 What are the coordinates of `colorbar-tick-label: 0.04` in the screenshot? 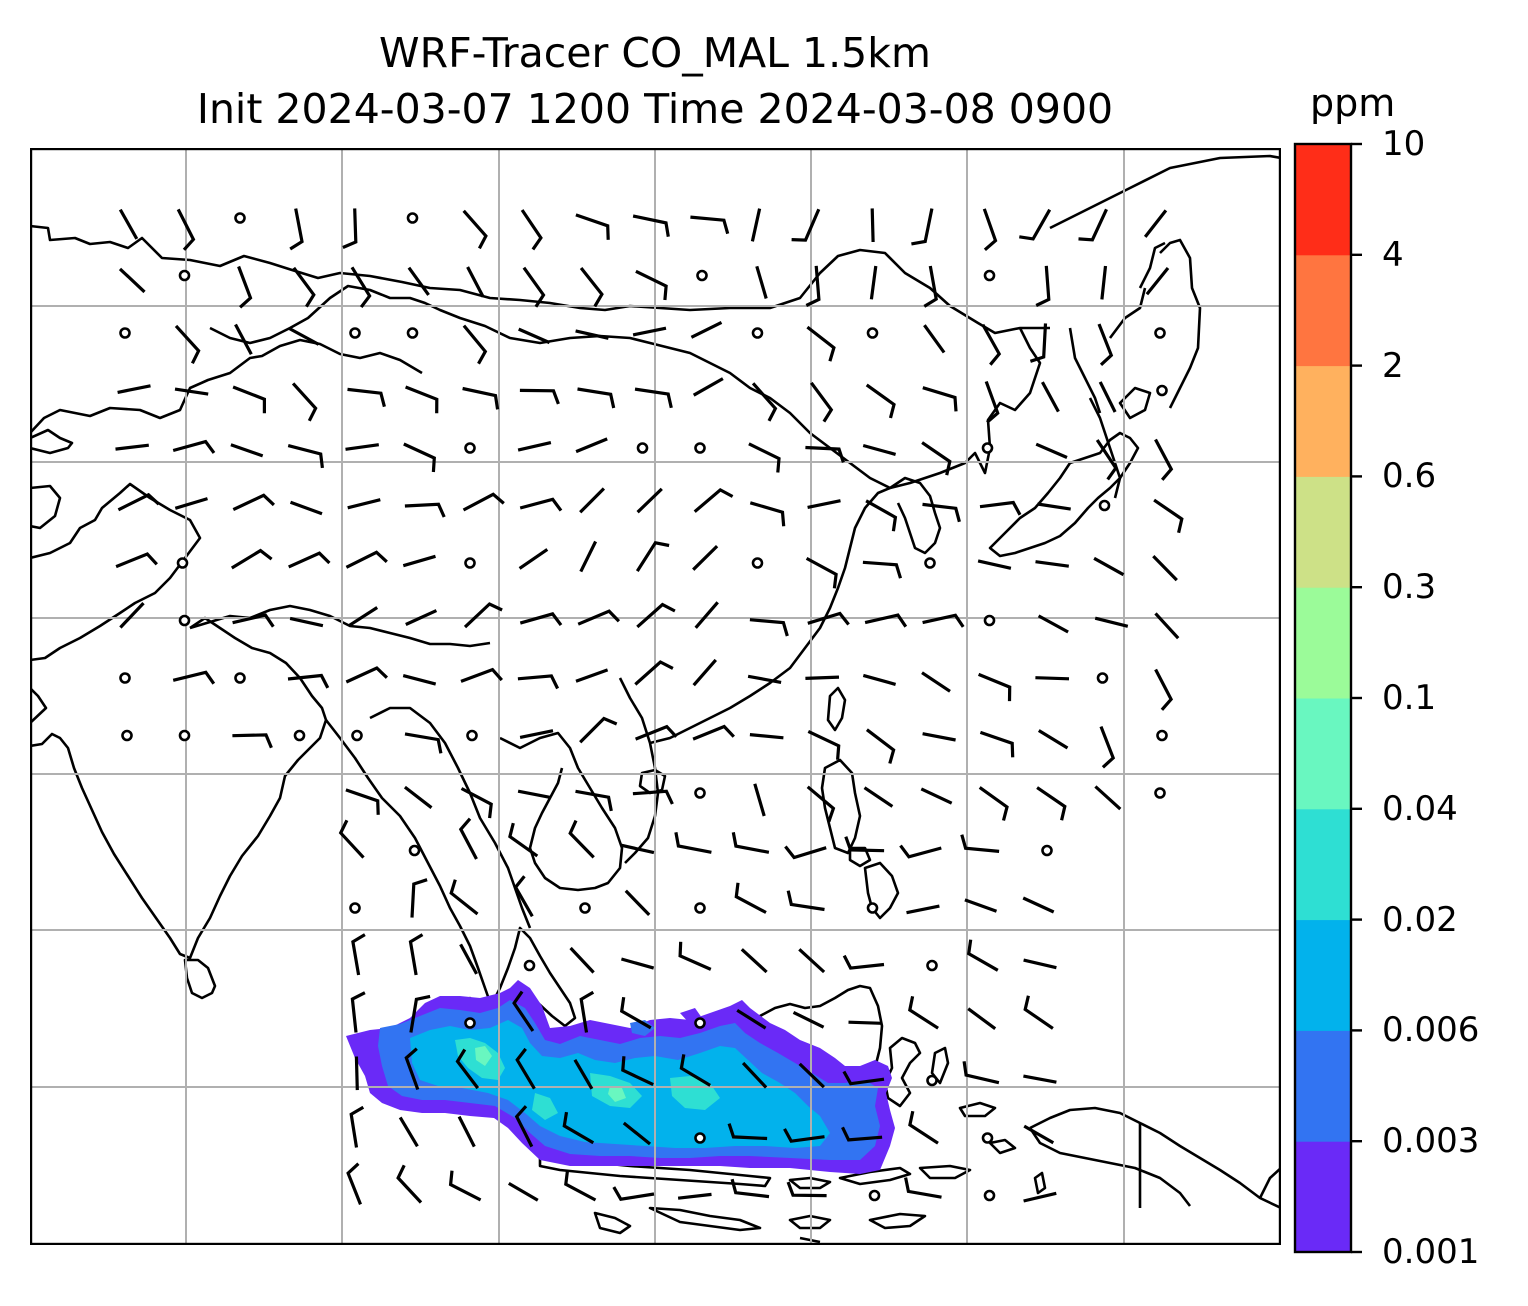 It's located at (1420, 808).